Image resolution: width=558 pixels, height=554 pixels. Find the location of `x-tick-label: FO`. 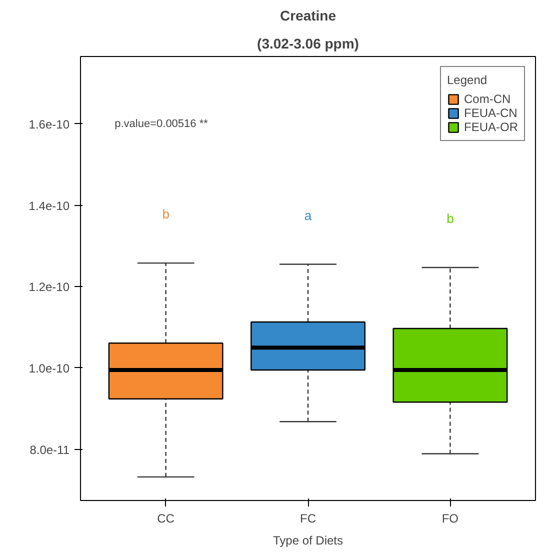

x-tick-label: FO is located at coordinates (450, 519).